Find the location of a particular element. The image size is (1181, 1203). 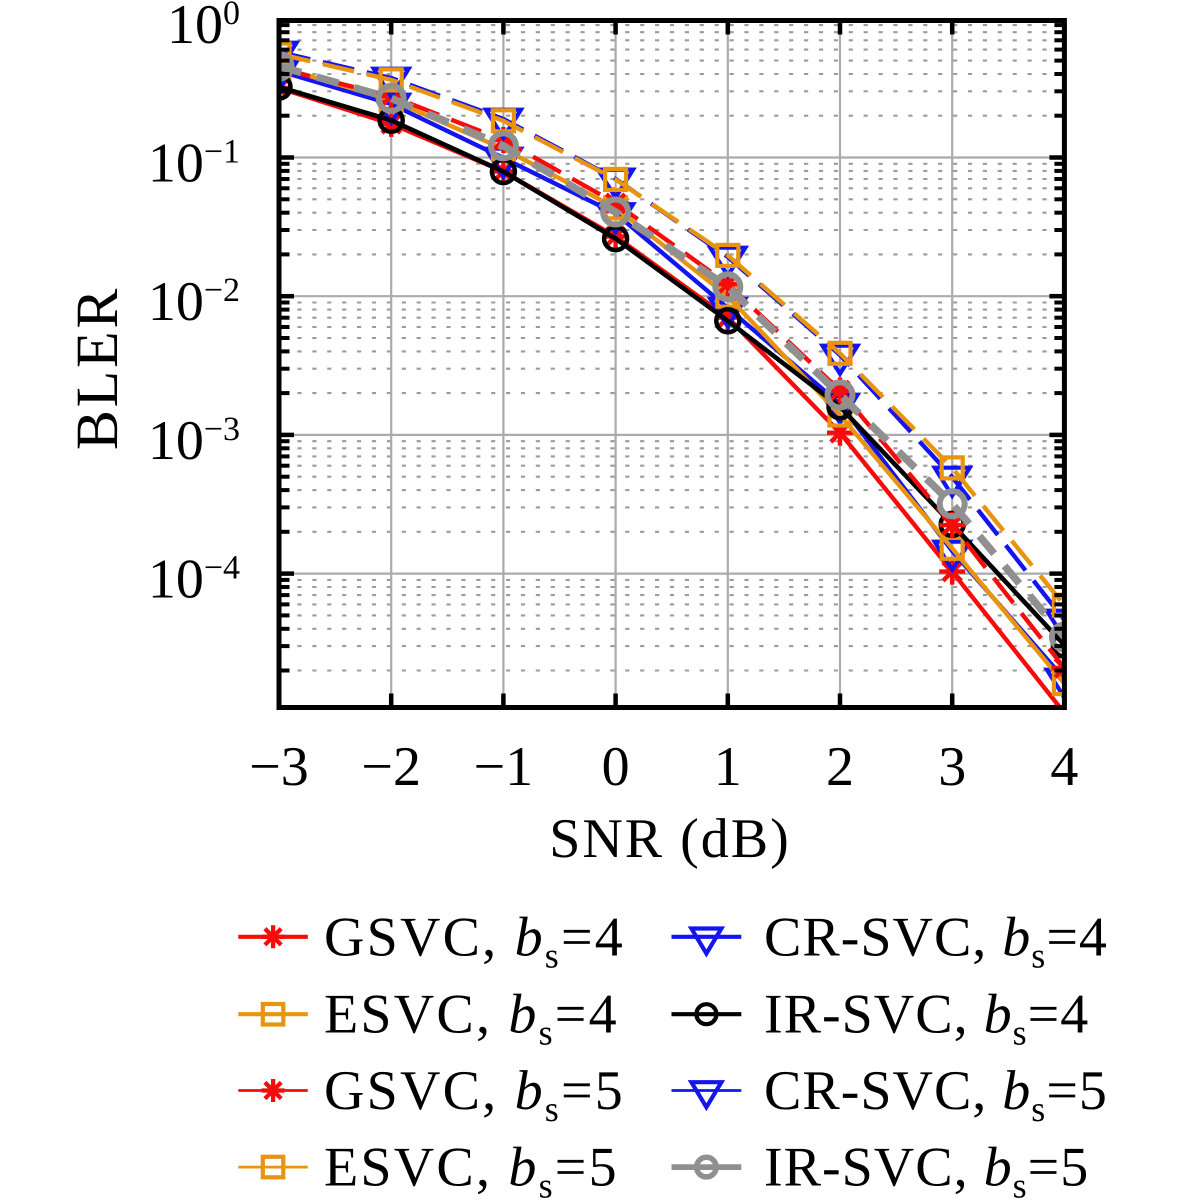

svg-text: 1 is located at coordinates (728, 767).